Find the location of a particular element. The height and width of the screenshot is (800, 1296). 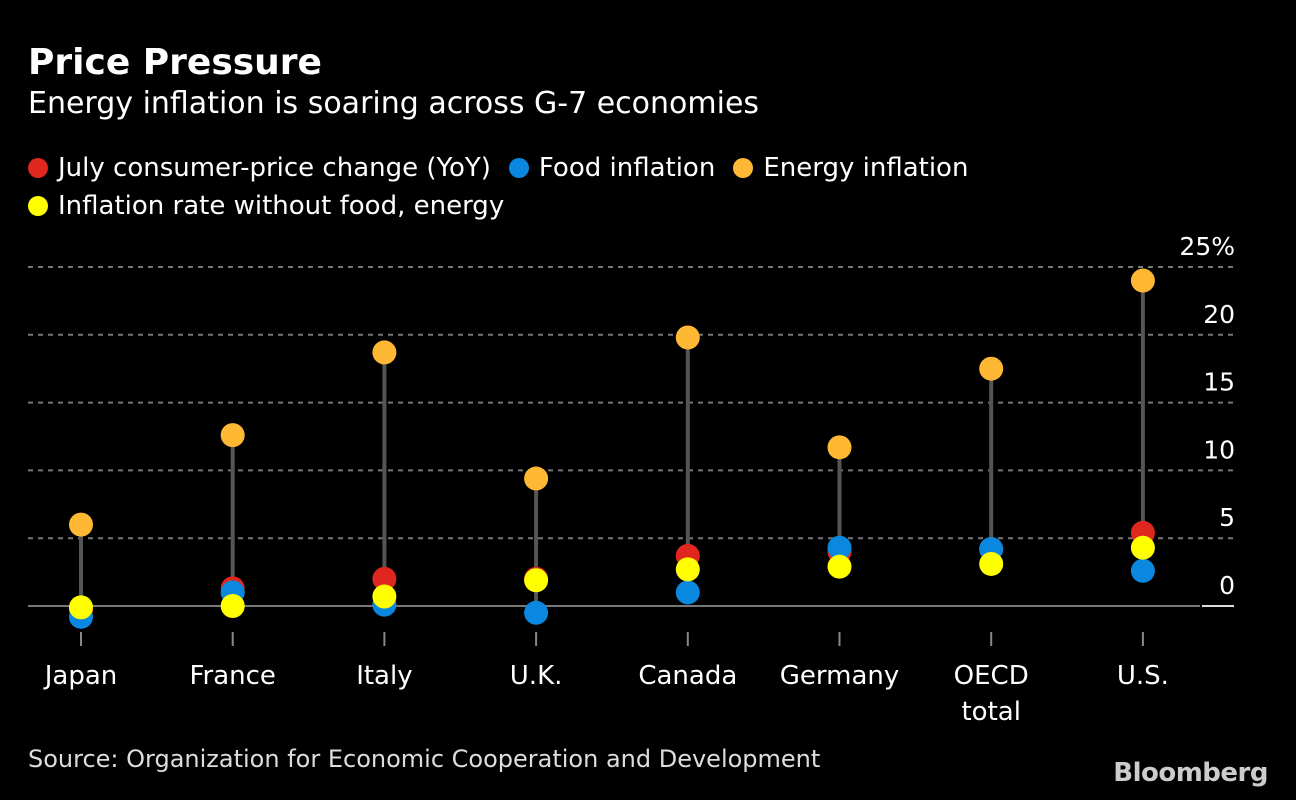

x-tick-label: OECD is located at coordinates (991, 676).